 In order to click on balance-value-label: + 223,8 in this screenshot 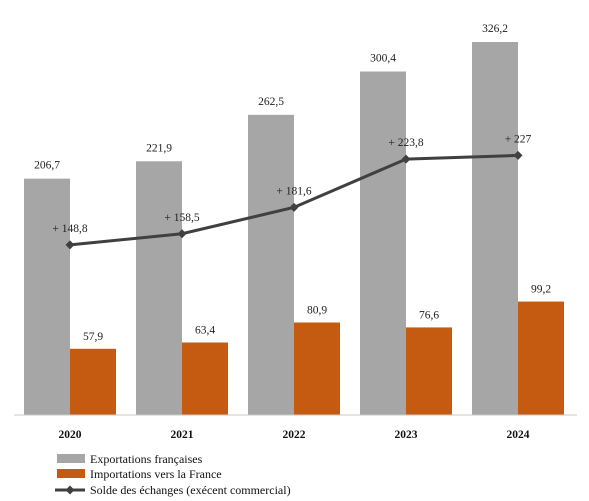, I will do `click(405, 143)`.